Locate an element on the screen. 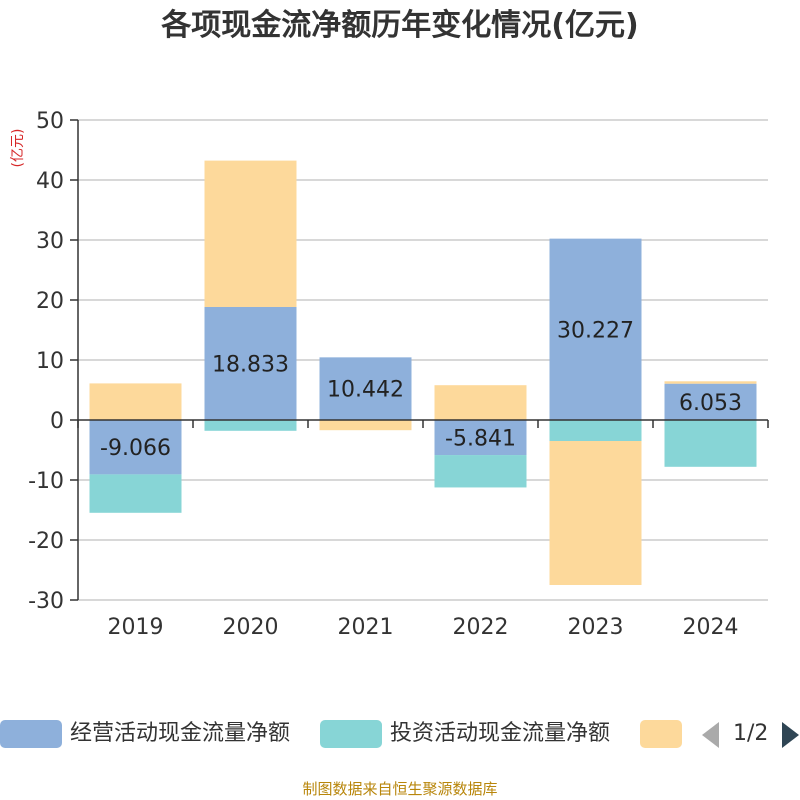 The width and height of the screenshot is (800, 800). x-tick-label: 2020 is located at coordinates (251, 627).